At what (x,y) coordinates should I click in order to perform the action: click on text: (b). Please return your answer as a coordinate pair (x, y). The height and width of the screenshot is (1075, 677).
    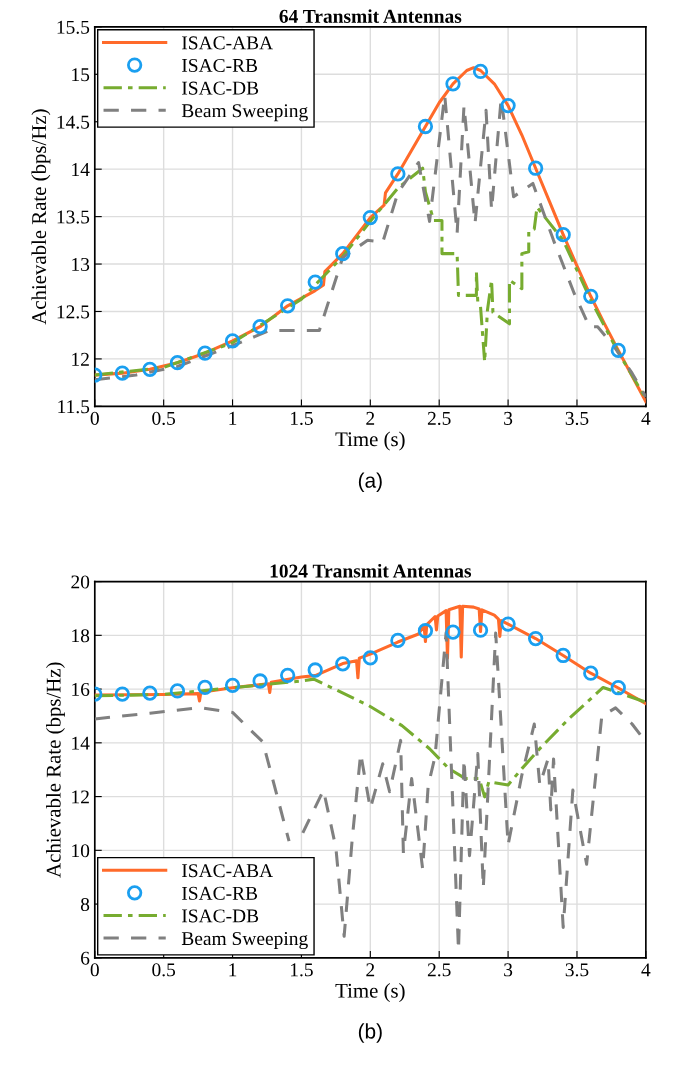
    Looking at the image, I should click on (370, 1033).